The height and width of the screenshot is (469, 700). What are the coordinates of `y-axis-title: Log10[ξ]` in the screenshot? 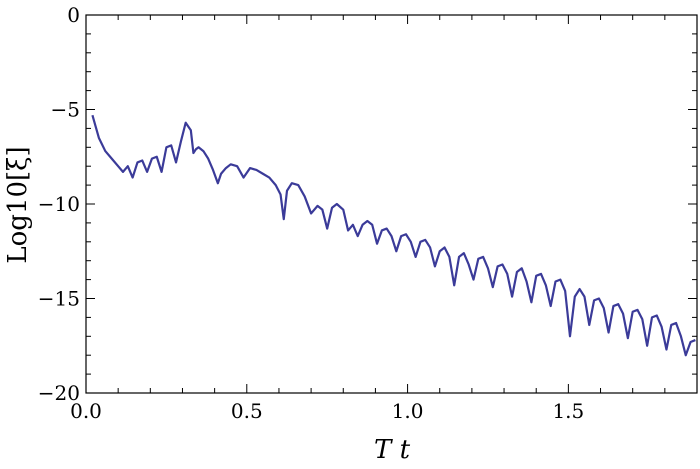 It's located at (18, 204).